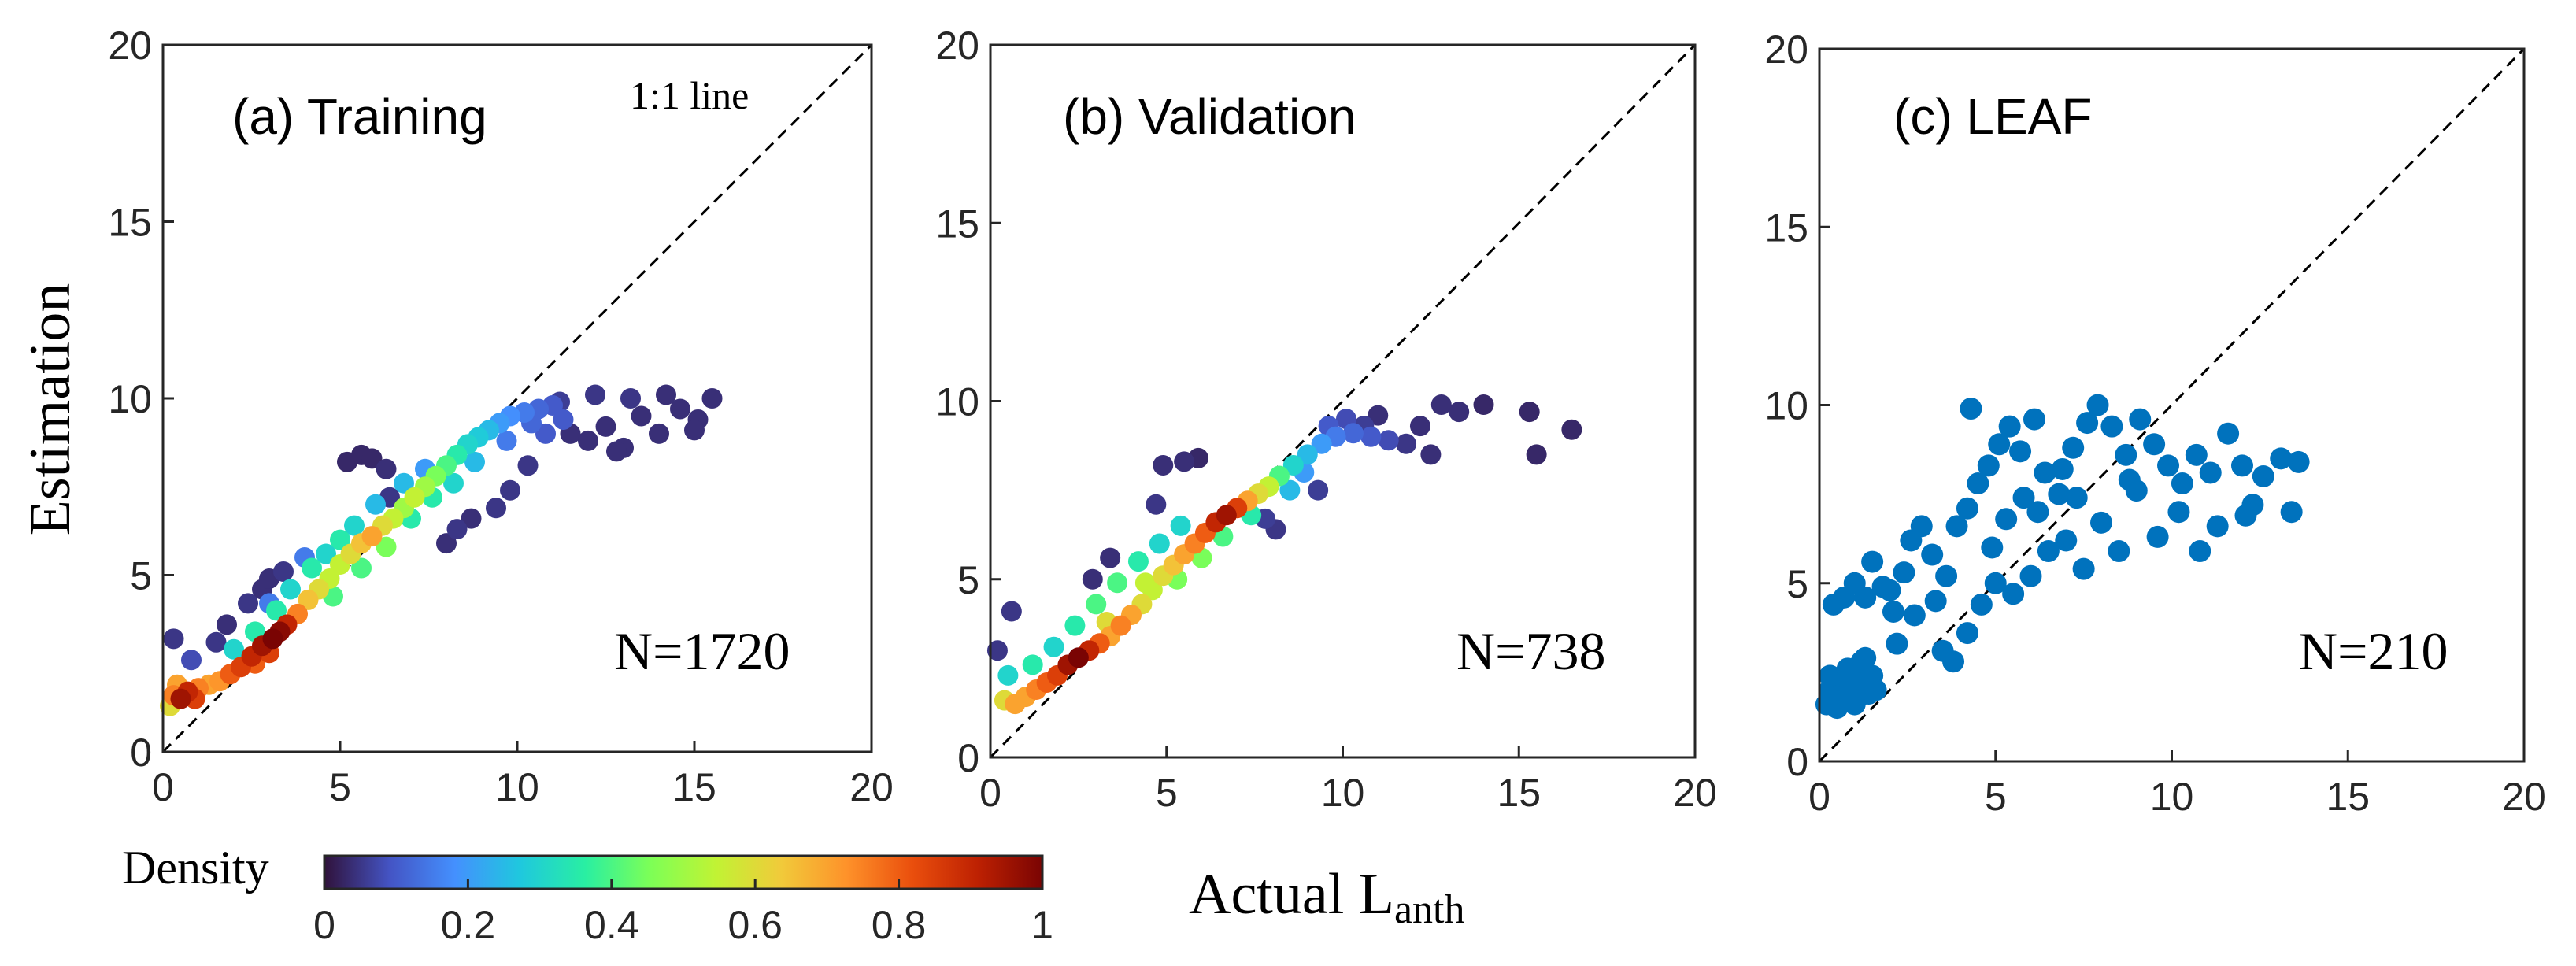 The width and height of the screenshot is (2576, 966). Describe the element at coordinates (1429, 909) in the screenshot. I see `x-axis-label-subscript: anth` at that location.